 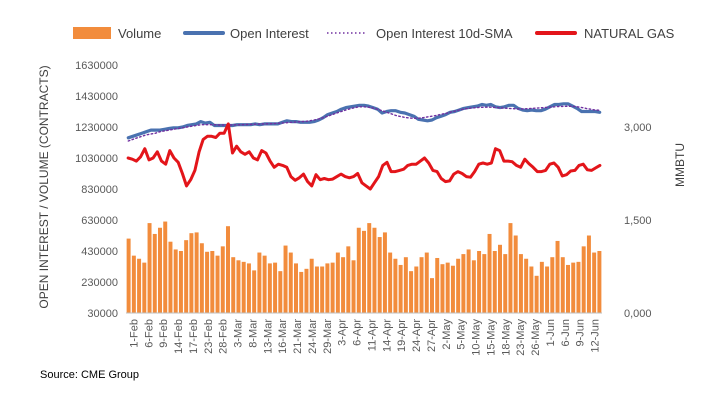 I want to click on x-tick-label: 6-Jun, so click(x=566, y=333).